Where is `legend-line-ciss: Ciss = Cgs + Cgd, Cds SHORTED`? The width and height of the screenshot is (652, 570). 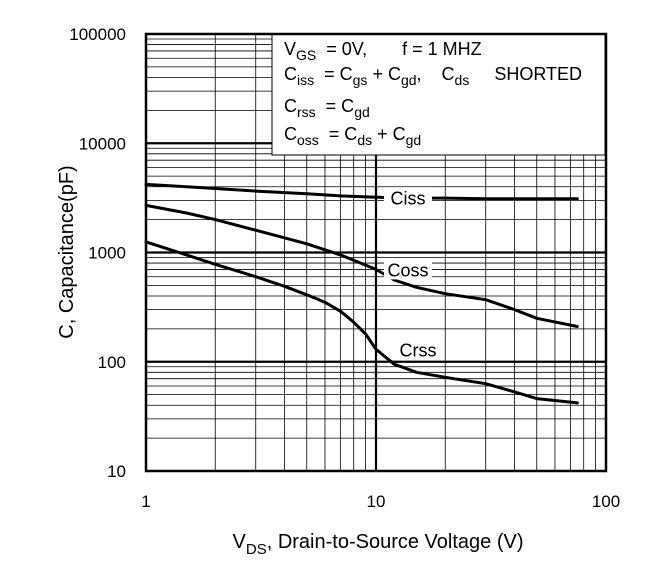
legend-line-ciss: Ciss = Cgs + Cgd, Cds SHORTED is located at coordinates (433, 76).